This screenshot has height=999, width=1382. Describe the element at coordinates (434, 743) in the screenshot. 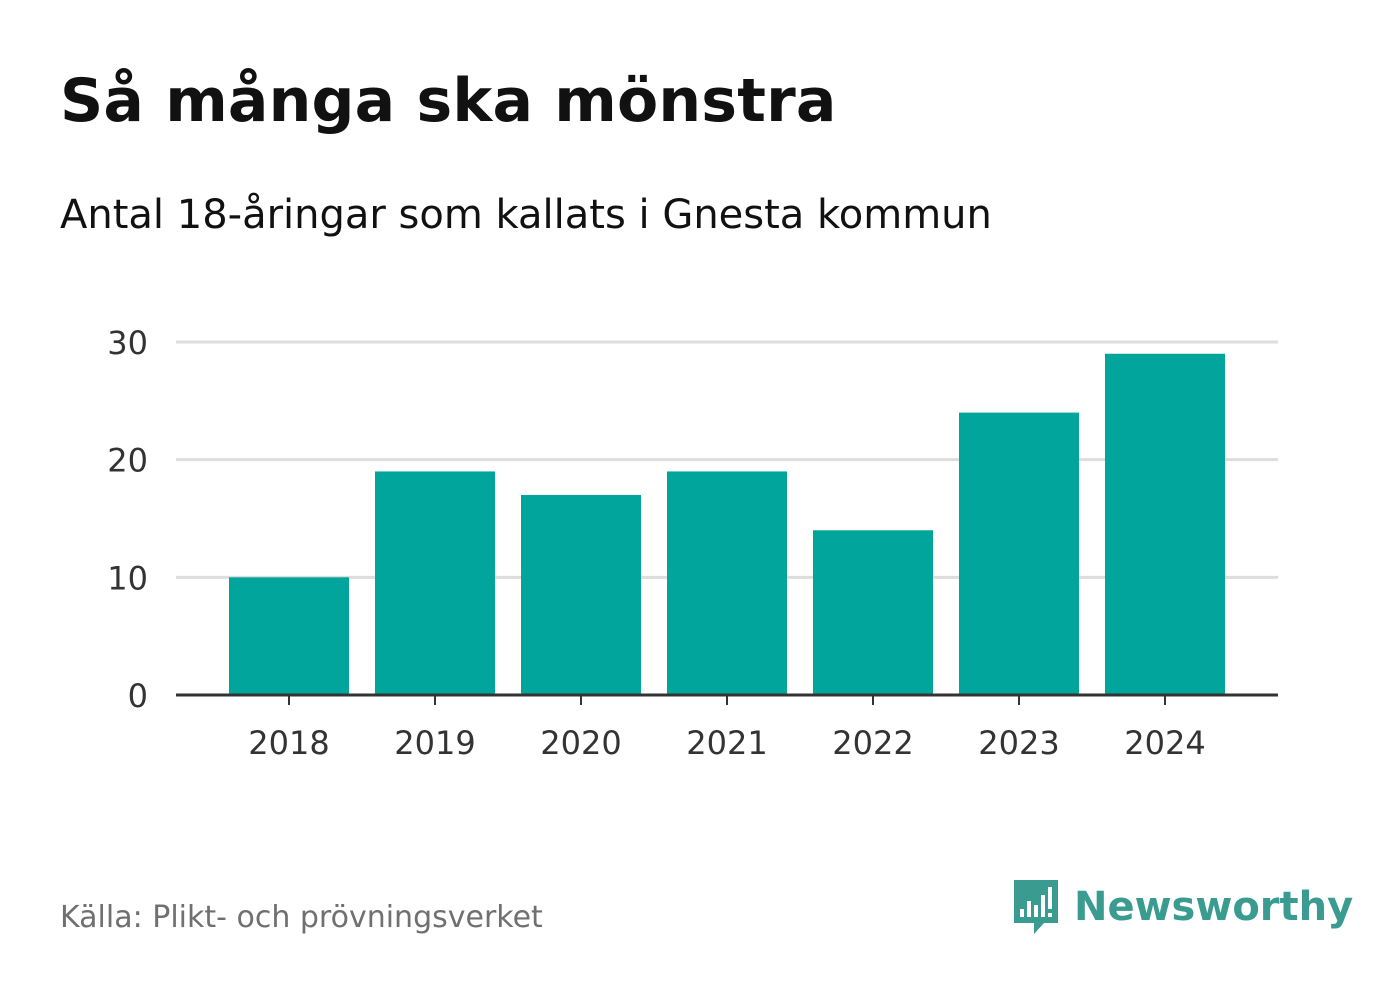

I see `x-tick-label: 2019` at that location.